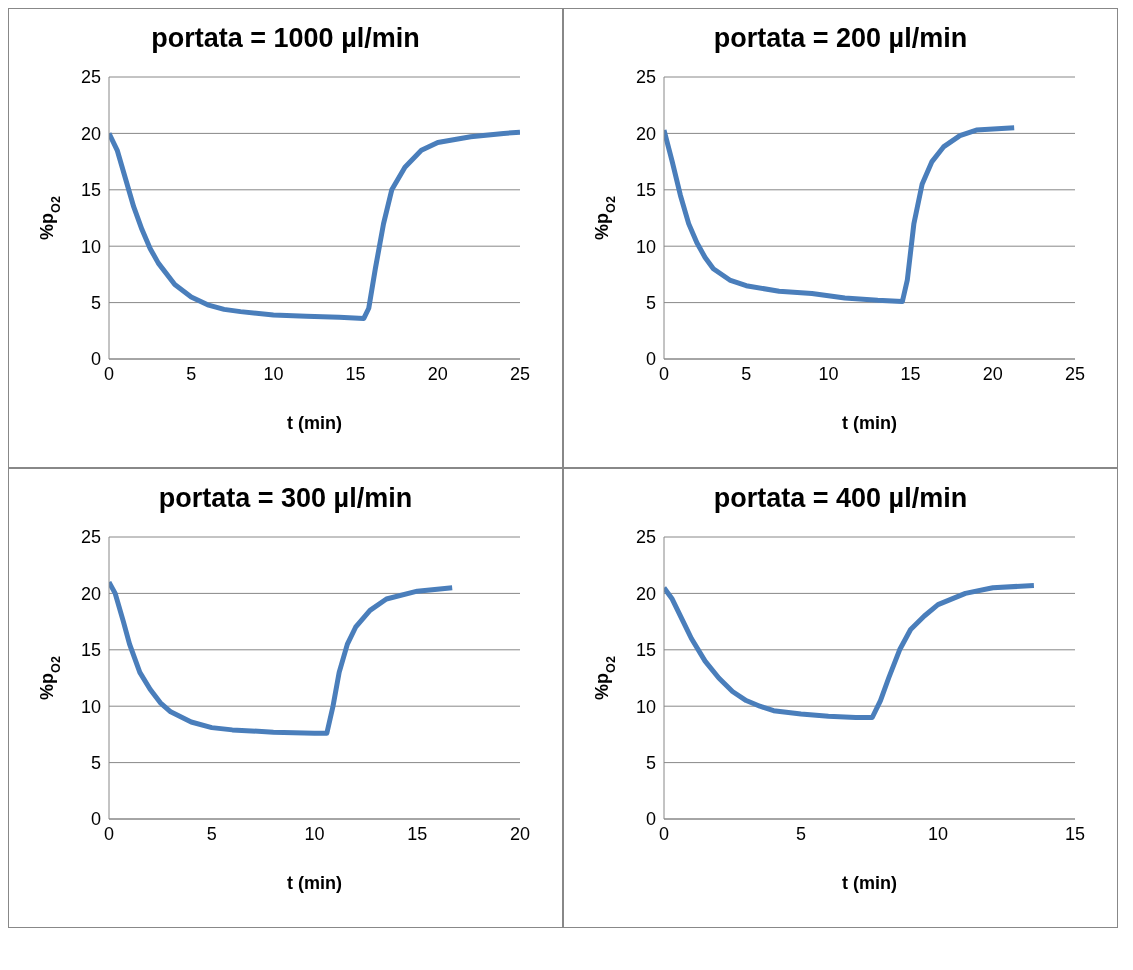  Describe the element at coordinates (840, 38) in the screenshot. I see `chart-title: portata = 200 µl/min` at that location.